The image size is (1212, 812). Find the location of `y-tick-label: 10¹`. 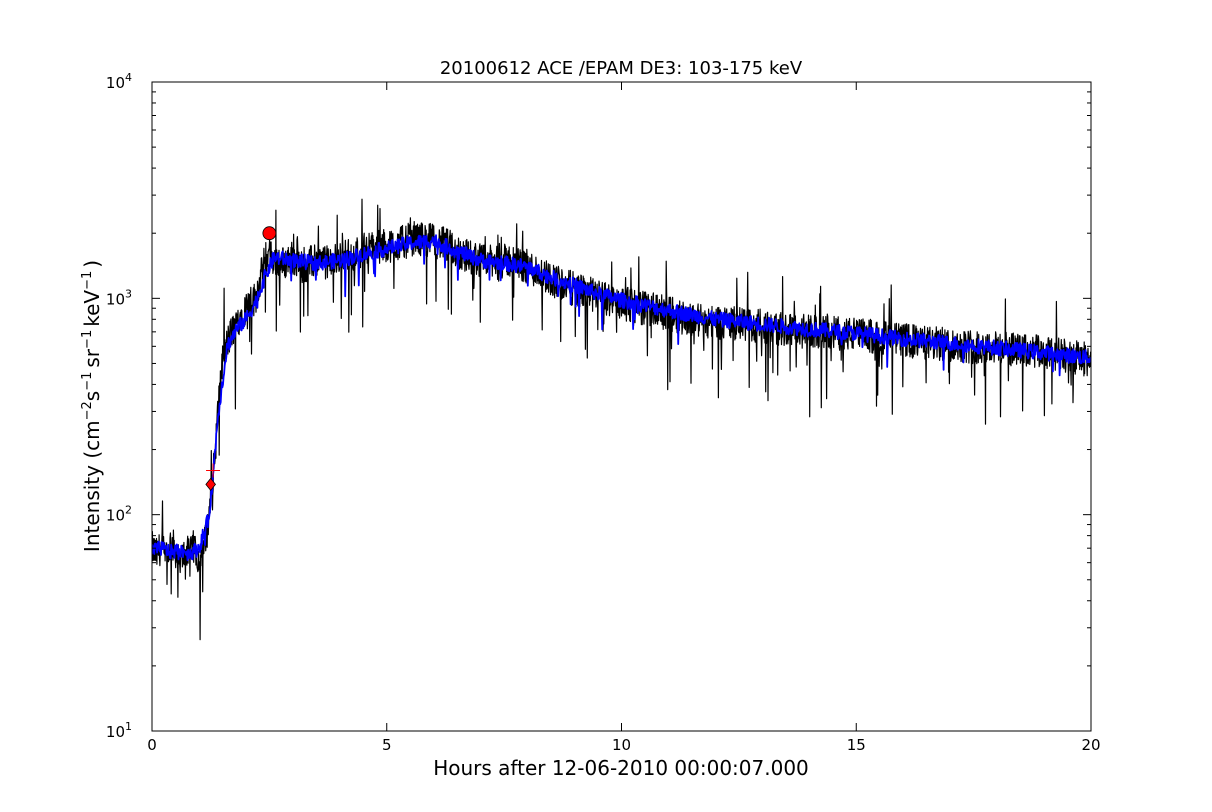

y-tick-label: 10¹ is located at coordinates (119, 730).